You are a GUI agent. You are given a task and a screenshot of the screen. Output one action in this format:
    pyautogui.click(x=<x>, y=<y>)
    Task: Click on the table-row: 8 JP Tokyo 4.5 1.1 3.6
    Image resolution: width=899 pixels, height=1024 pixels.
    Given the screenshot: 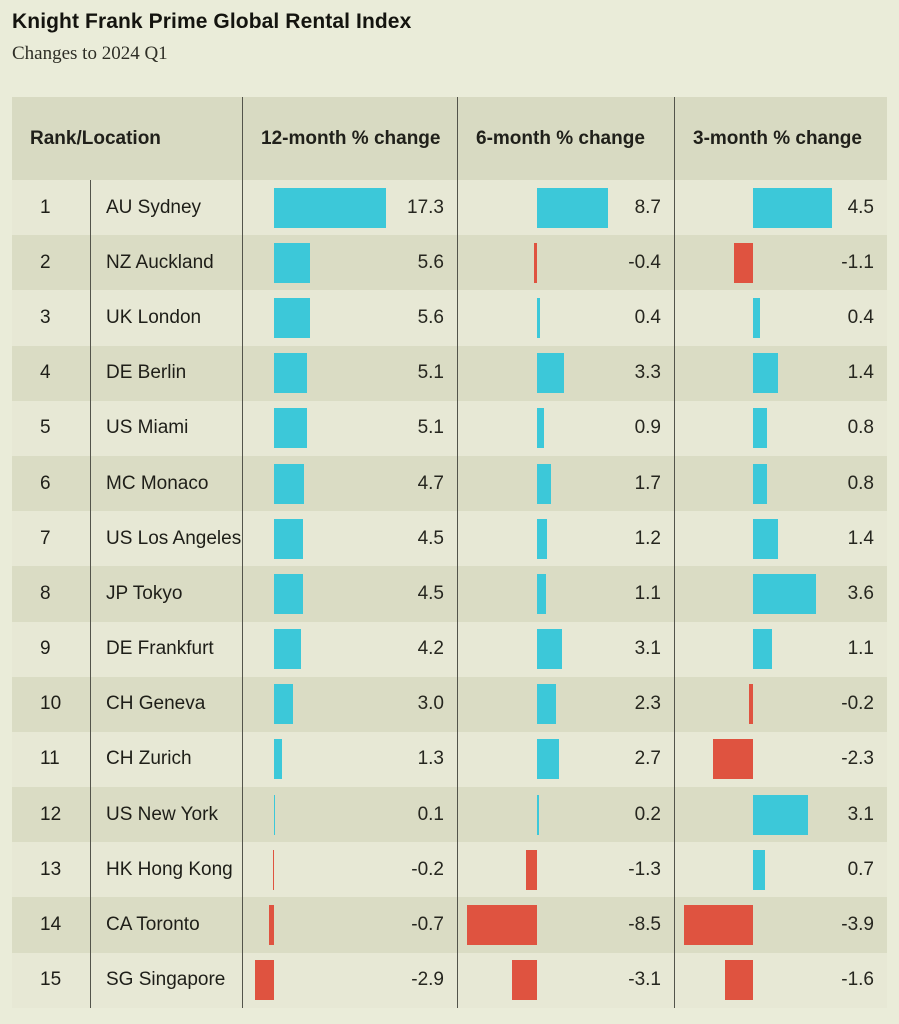 What is the action you would take?
    pyautogui.click(x=449, y=594)
    